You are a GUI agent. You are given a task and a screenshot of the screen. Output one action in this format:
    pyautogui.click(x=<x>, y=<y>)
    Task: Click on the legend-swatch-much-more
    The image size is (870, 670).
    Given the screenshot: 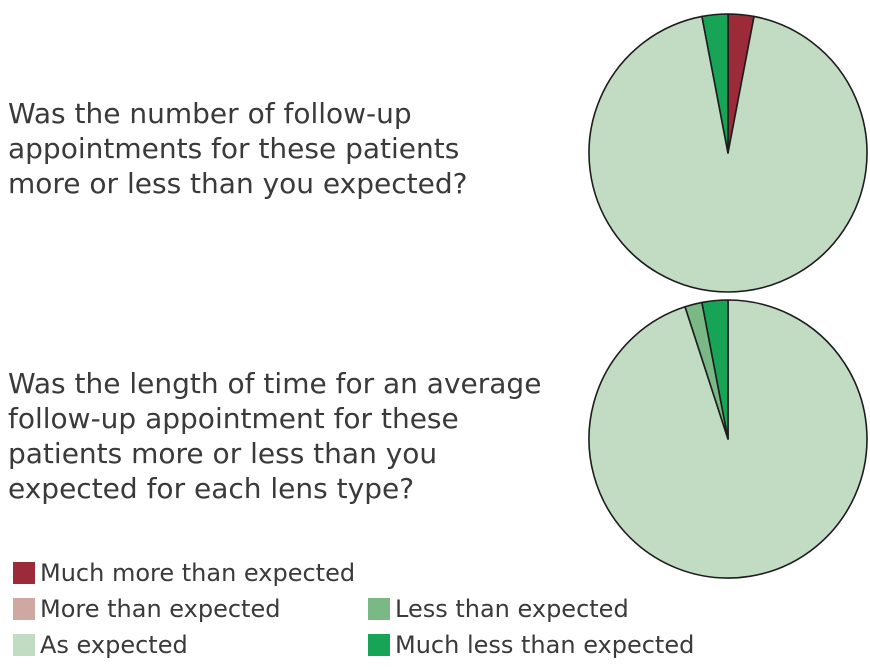 What is the action you would take?
    pyautogui.click(x=24, y=573)
    